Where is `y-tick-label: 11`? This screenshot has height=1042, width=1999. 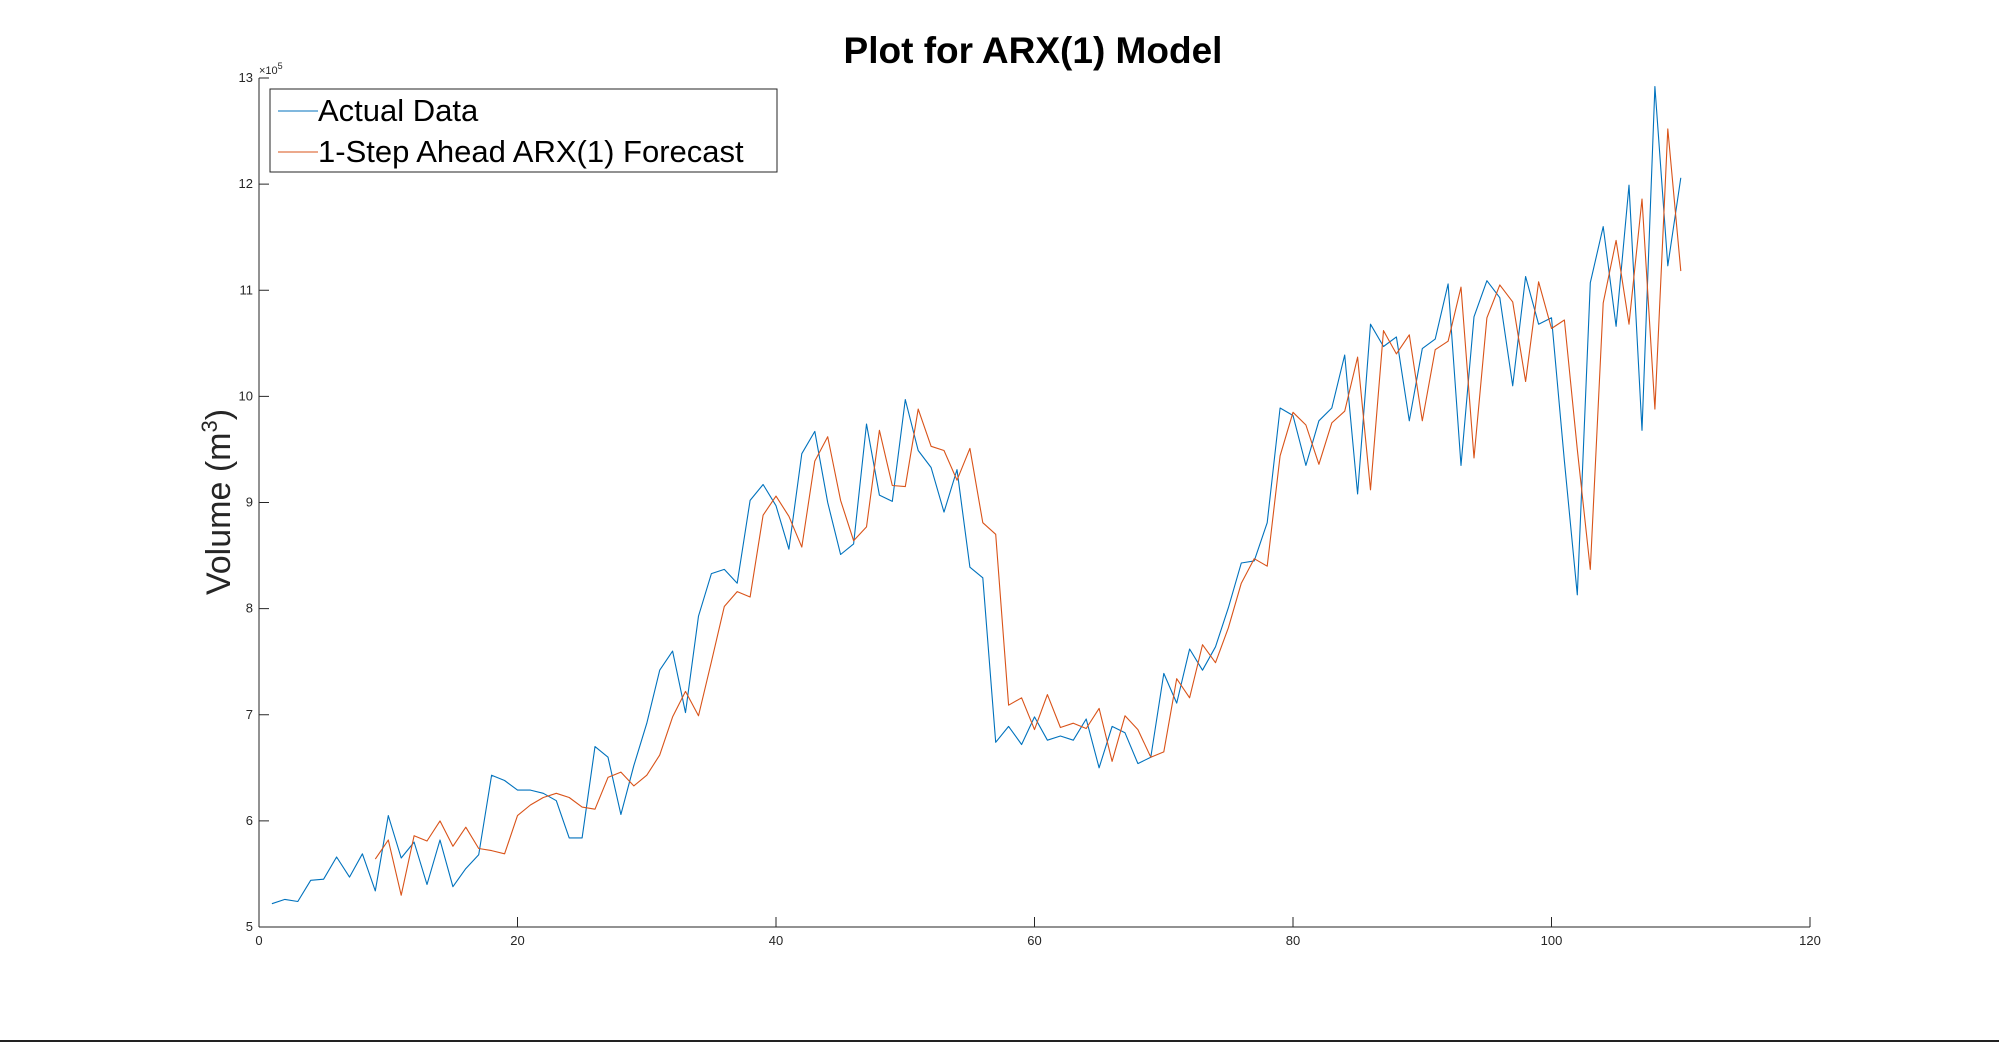
y-tick-label: 11 is located at coordinates (247, 289).